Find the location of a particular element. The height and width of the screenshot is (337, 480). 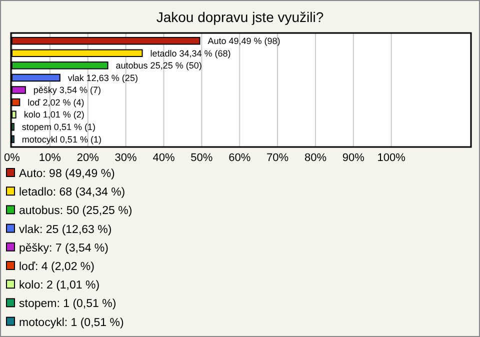

category-label: motocykl 0,51 % (1) is located at coordinates (62, 139).